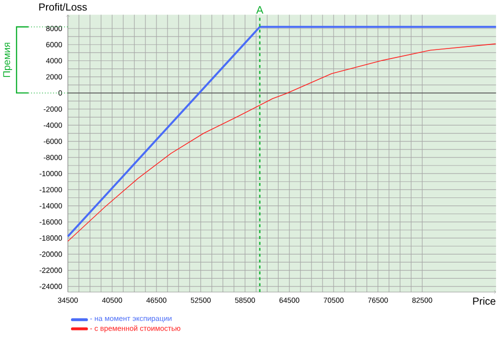  What do you see at coordinates (484, 301) in the screenshot?
I see `x-axis-title: Price` at bounding box center [484, 301].